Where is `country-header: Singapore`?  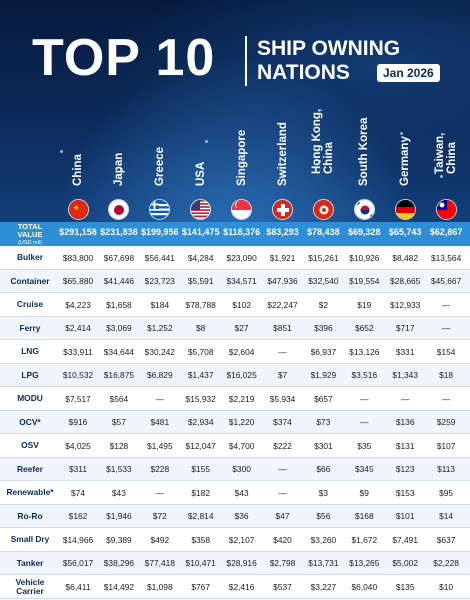 country-header: Singapore is located at coordinates (242, 159).